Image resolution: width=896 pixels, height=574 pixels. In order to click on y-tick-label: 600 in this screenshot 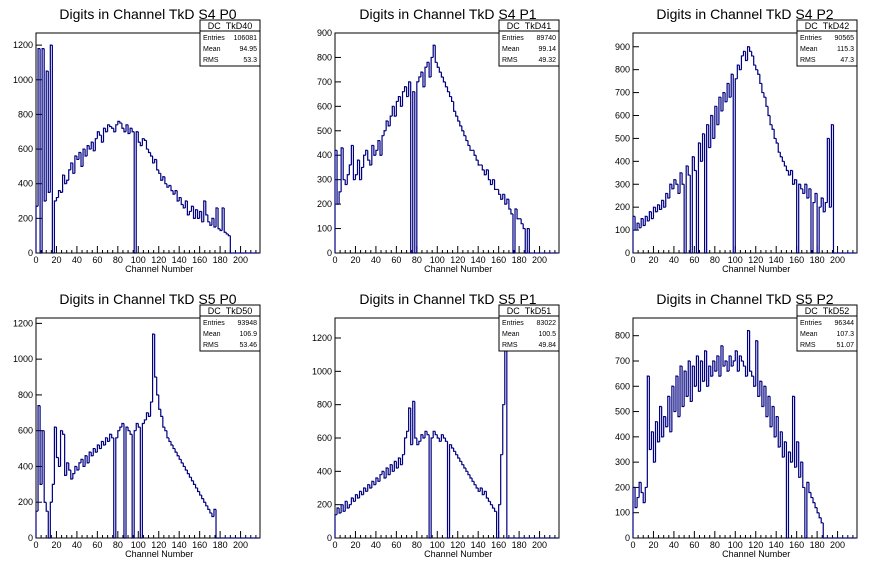, I will do `click(324, 106)`.